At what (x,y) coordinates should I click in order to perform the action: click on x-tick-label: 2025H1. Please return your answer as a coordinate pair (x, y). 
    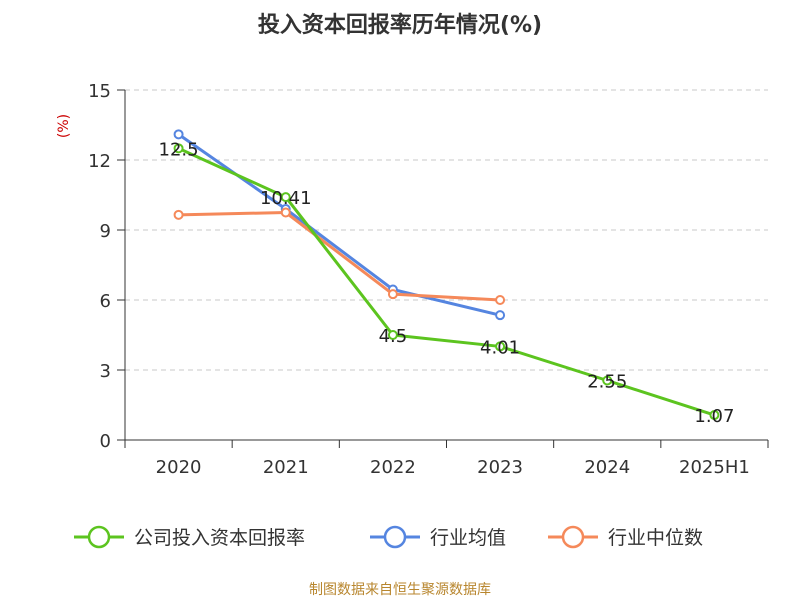
    Looking at the image, I should click on (714, 467).